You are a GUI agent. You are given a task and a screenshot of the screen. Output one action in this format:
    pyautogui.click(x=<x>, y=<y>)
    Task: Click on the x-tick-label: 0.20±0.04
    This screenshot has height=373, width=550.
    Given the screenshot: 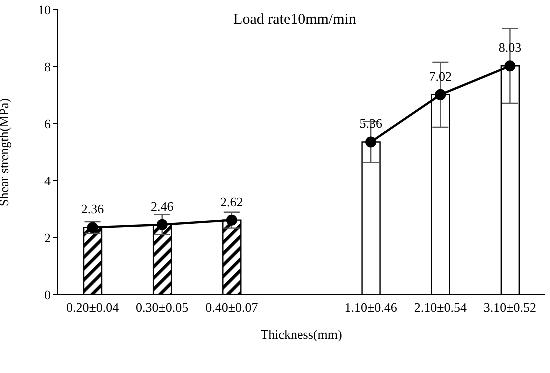 What is the action you would take?
    pyautogui.click(x=93, y=308)
    